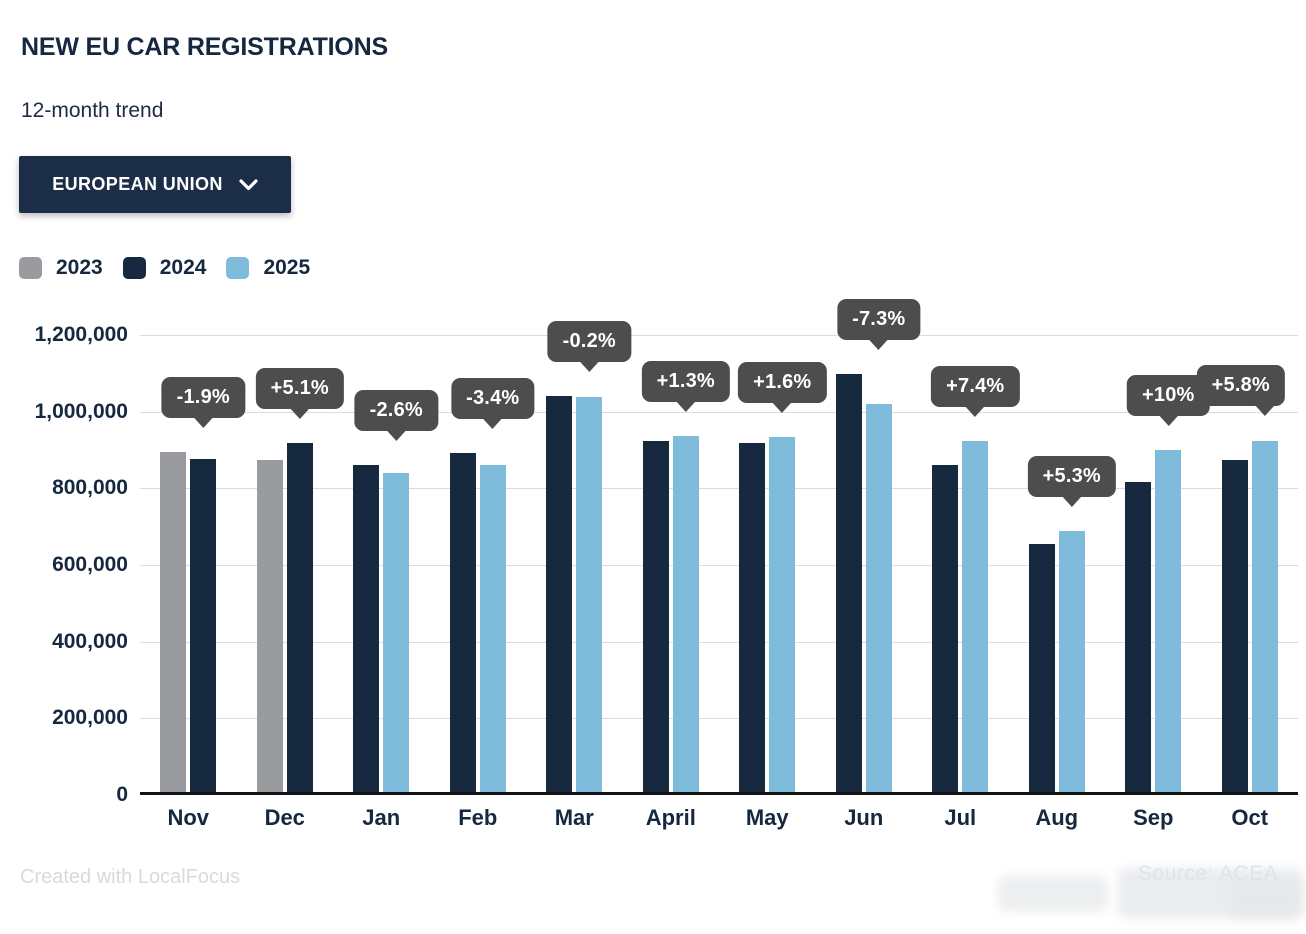 The width and height of the screenshot is (1306, 934). I want to click on y-axis-tick-label: 600,000, so click(90, 564).